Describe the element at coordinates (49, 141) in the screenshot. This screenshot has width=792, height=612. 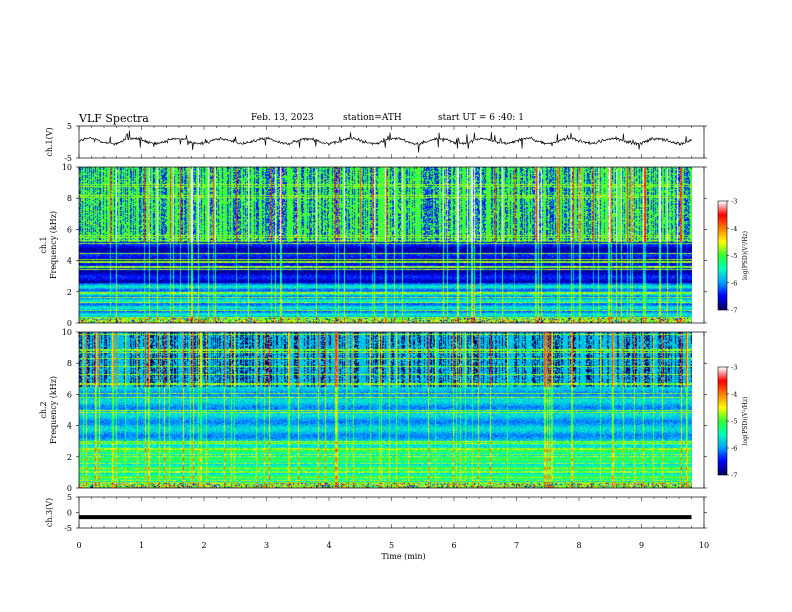
I see `y-axis-label: ch.1(V)` at that location.